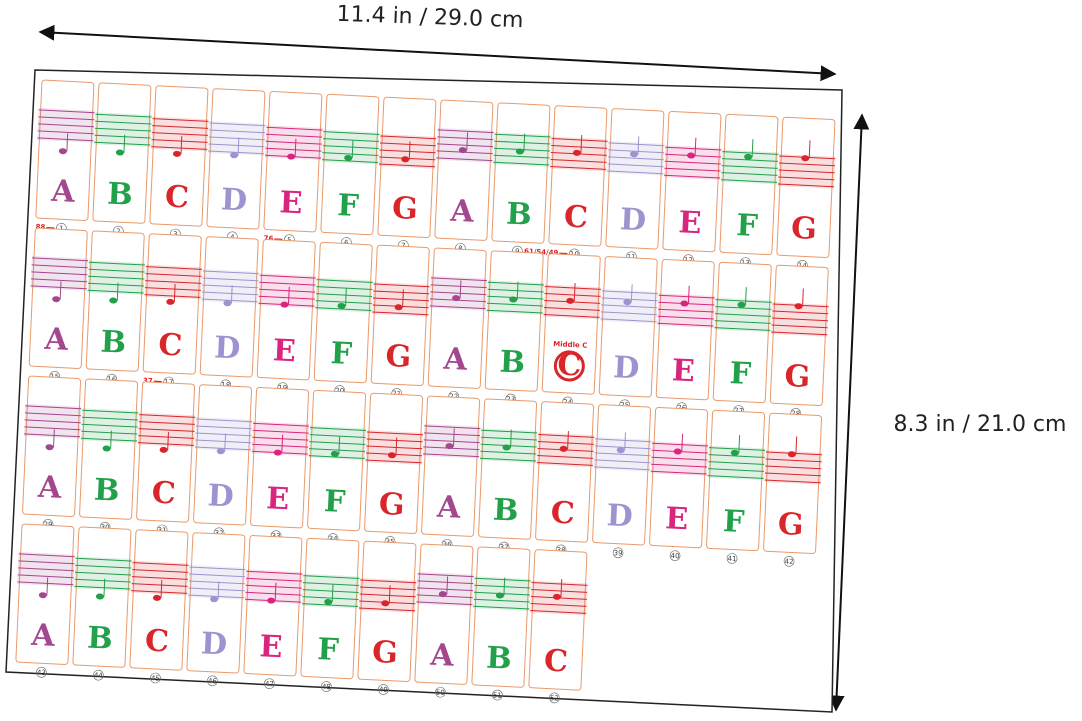 The height and width of the screenshot is (721, 1082). Describe the element at coordinates (400, 322) in the screenshot. I see `sticker: G21` at that location.